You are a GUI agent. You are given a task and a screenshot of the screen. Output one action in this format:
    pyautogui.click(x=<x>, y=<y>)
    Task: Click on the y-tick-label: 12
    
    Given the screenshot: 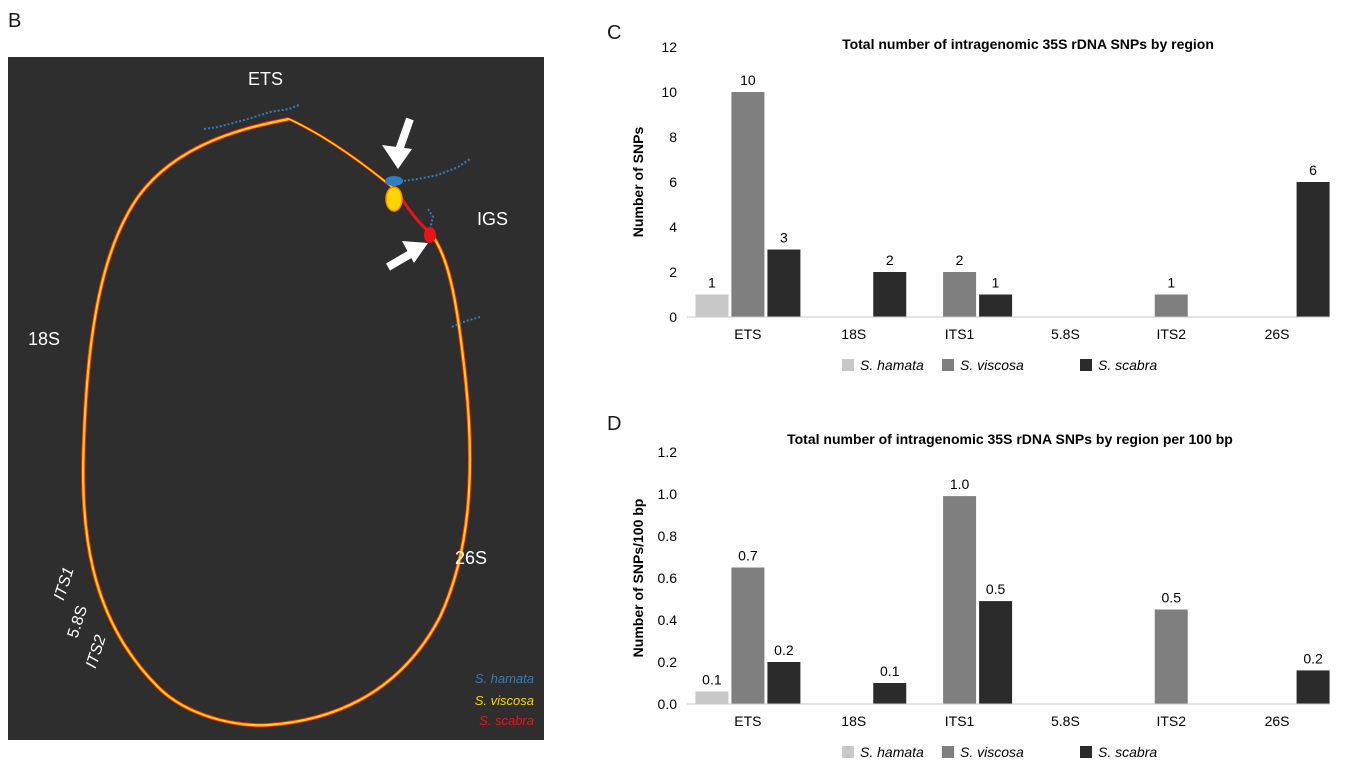 What is the action you would take?
    pyautogui.click(x=669, y=47)
    